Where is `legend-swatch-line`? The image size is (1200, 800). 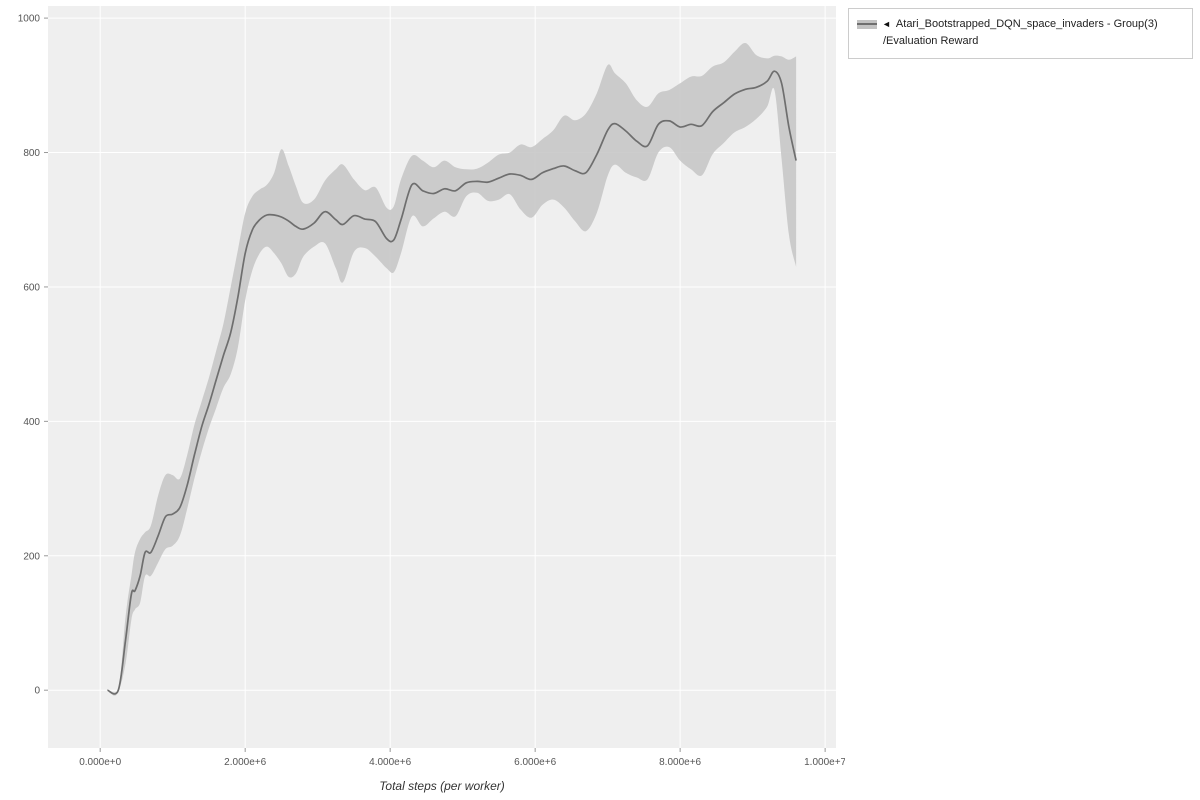
legend-swatch-line is located at coordinates (867, 24).